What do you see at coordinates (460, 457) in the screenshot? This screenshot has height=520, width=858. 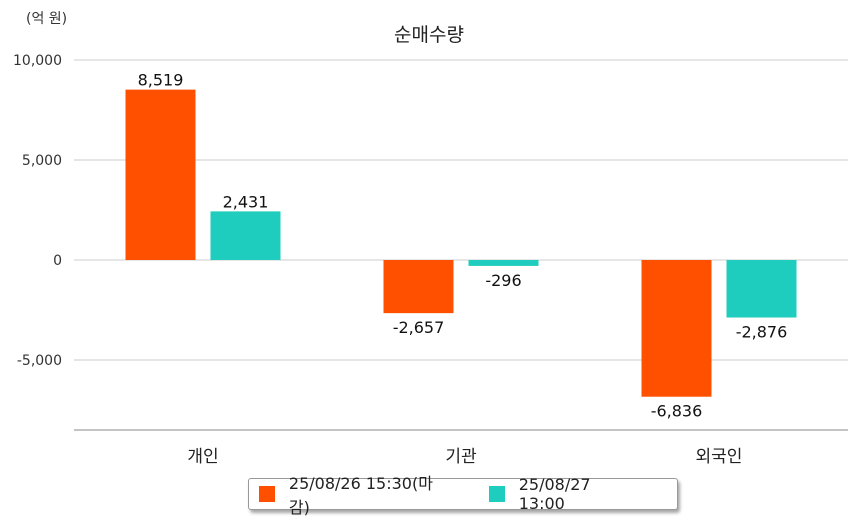 I see `x-category-label: 기관` at bounding box center [460, 457].